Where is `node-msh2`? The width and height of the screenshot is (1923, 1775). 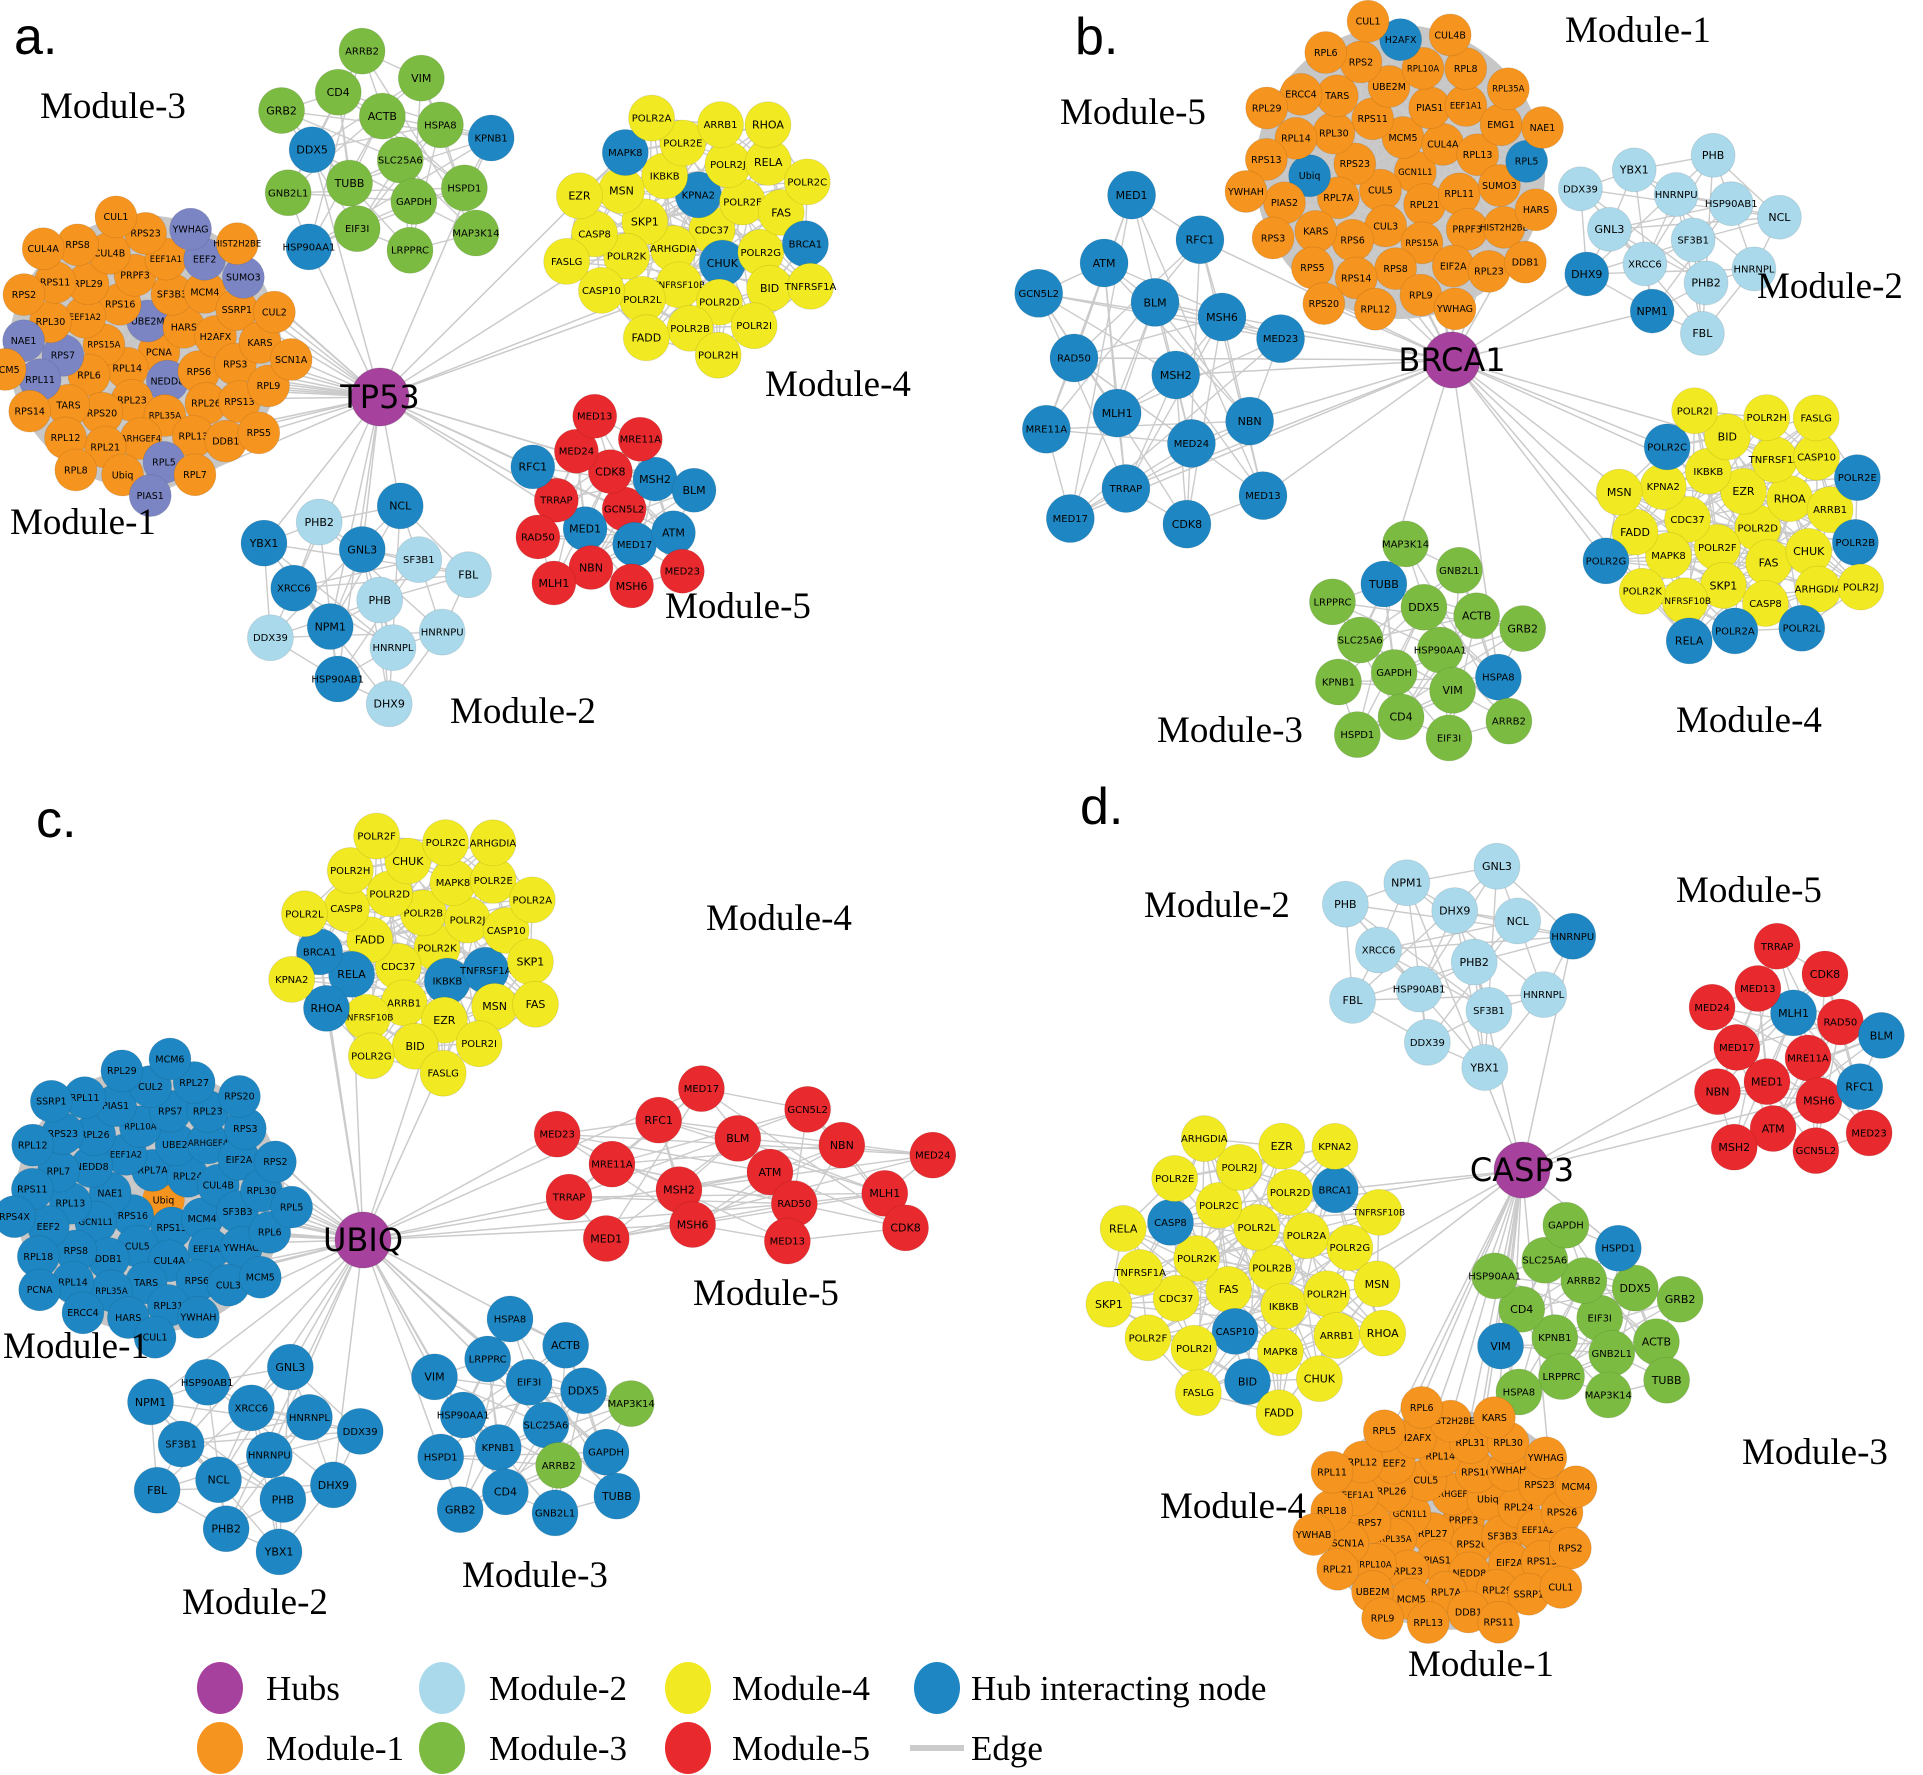
node-msh2 is located at coordinates (1734, 1147).